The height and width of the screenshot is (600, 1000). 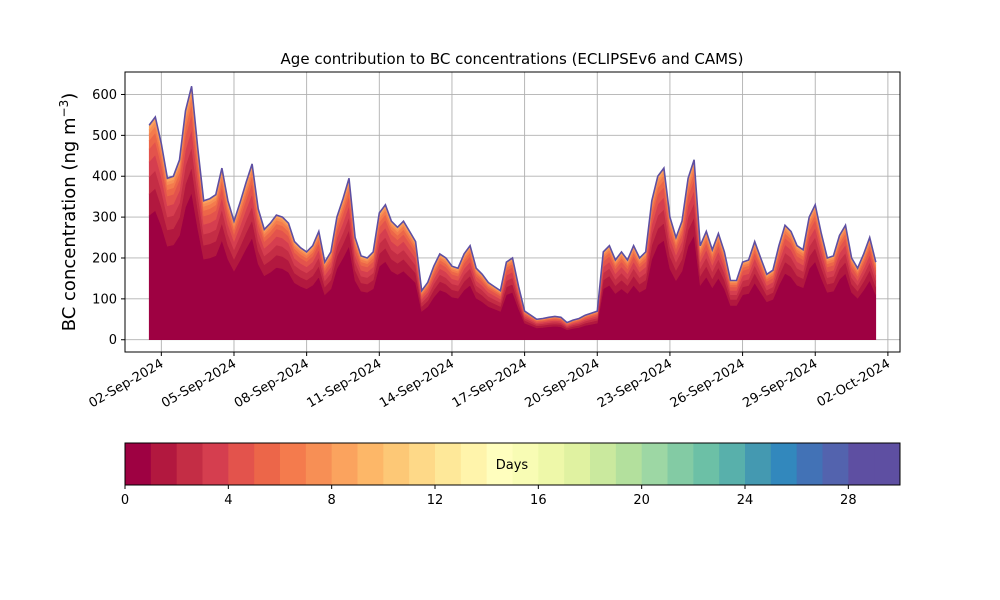 What do you see at coordinates (853, 383) in the screenshot?
I see `x-tick-label: 02-Oct-2024` at bounding box center [853, 383].